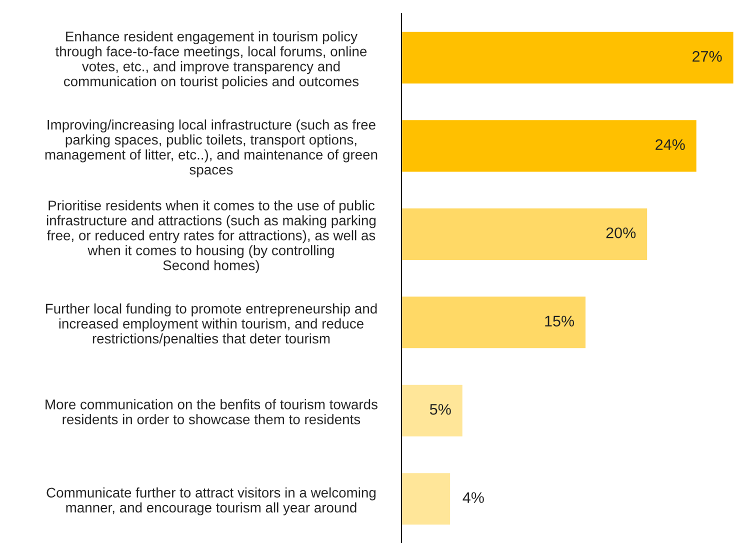  Describe the element at coordinates (211, 501) in the screenshot. I see `y-tick-label: Communicate further to attract visitors in a welcoming manner, and encourage tourism all year around` at that location.